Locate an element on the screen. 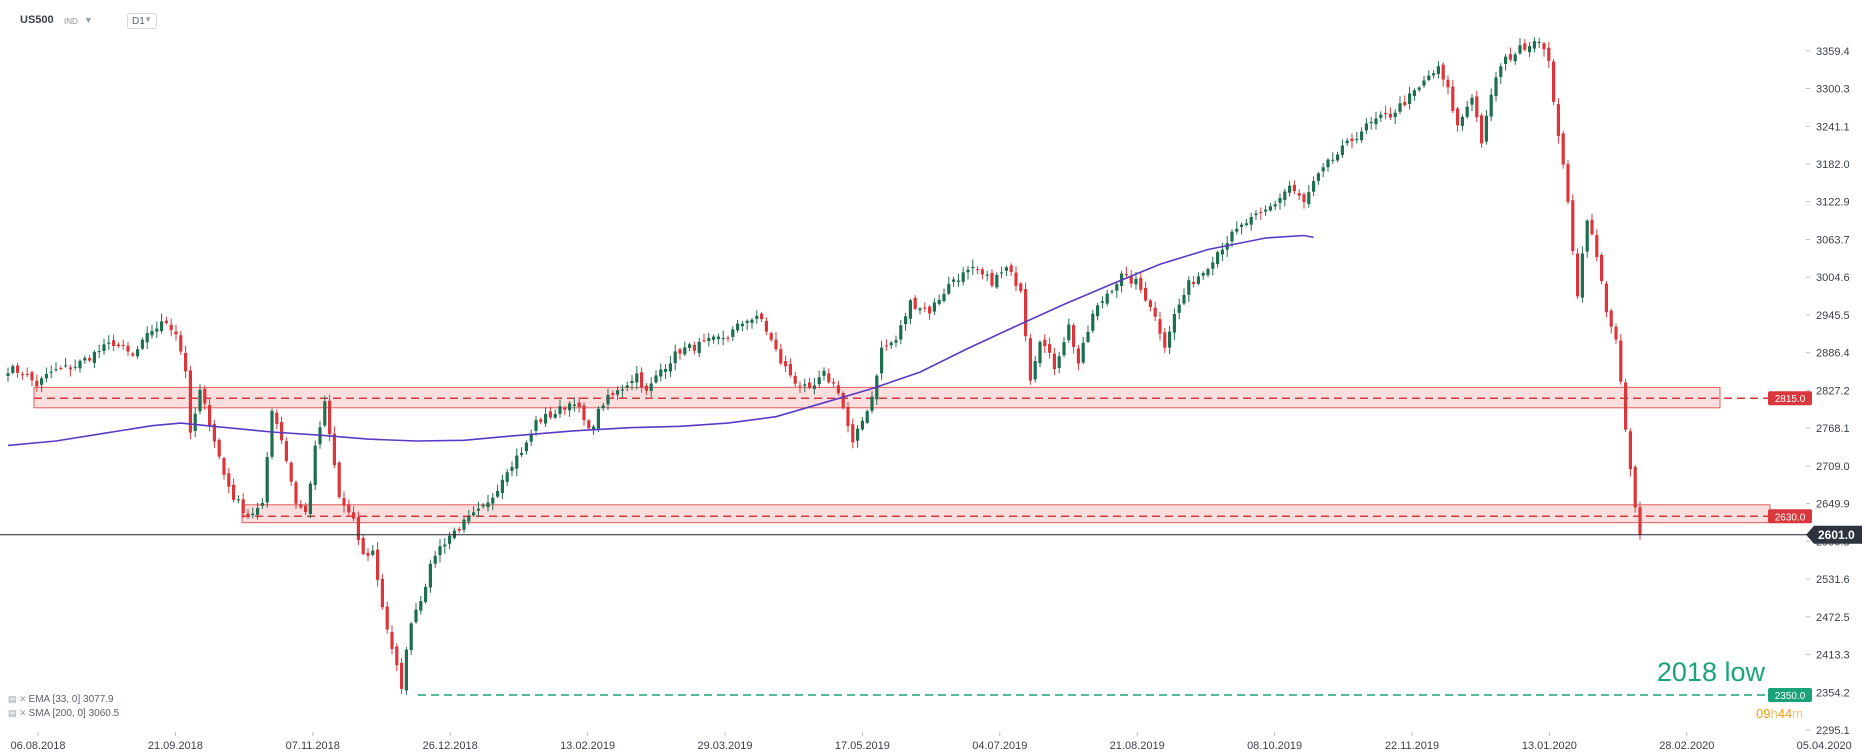  price-tag-2630-label: 2630.0 is located at coordinates (1790, 517).